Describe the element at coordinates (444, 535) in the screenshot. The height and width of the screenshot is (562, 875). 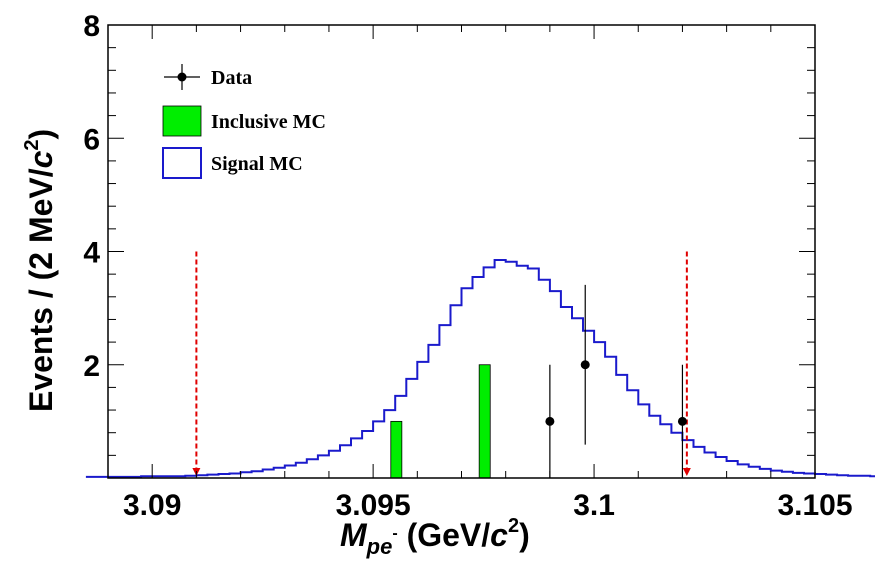
I see `x-axis-title-units: (GeV/` at that location.